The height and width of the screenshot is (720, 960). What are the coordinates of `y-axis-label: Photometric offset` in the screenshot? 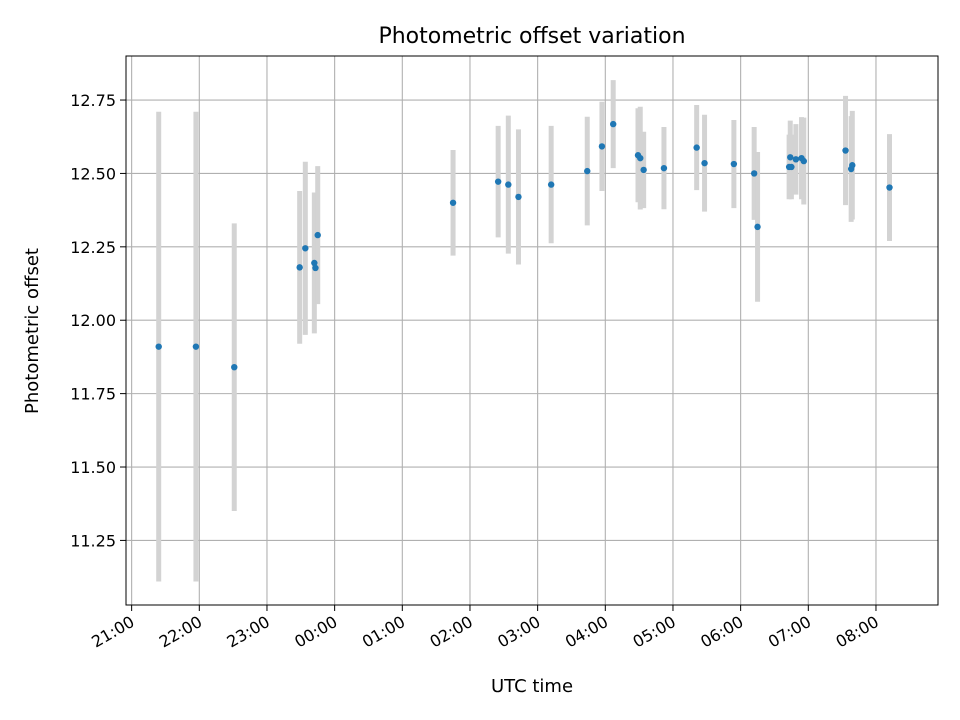 It's located at (32, 331).